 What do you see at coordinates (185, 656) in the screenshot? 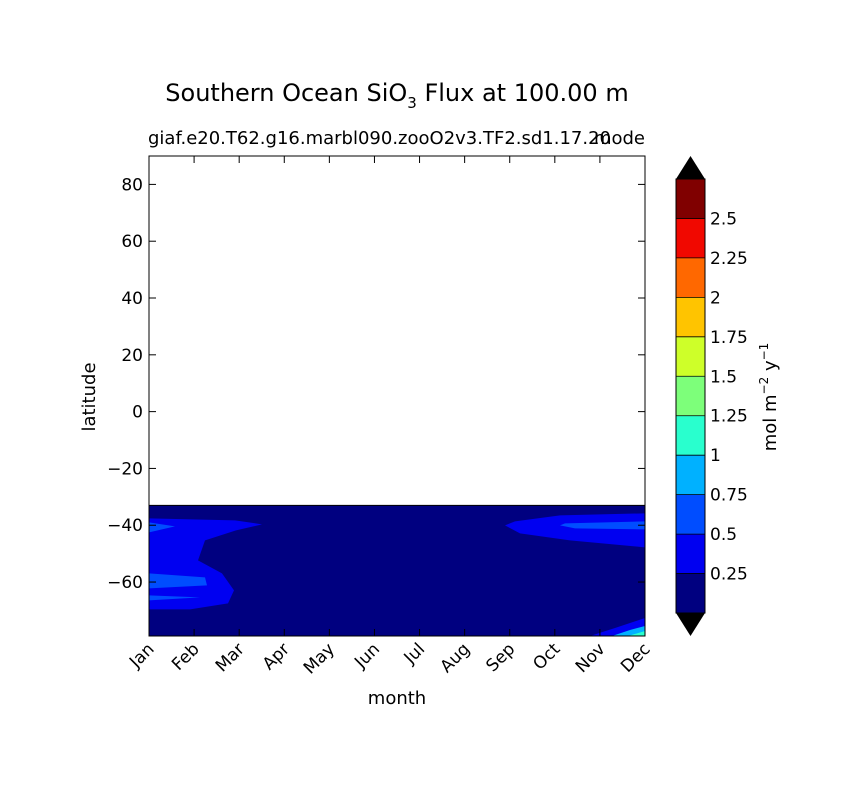
I see `x-tick-label: Feb` at bounding box center [185, 656].